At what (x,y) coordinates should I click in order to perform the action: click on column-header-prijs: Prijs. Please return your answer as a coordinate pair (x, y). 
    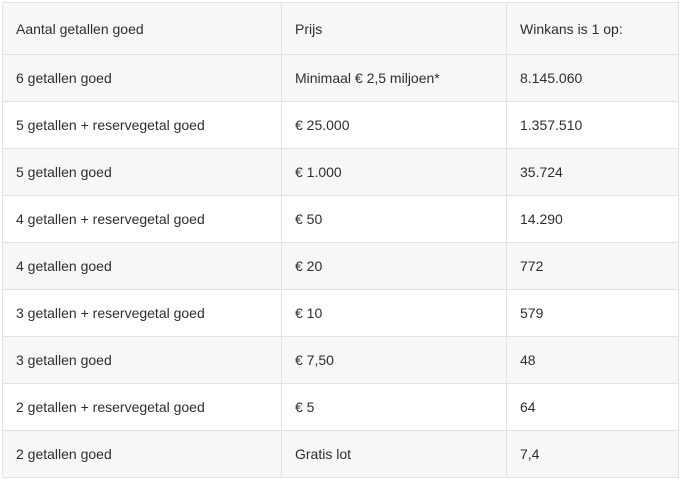
    Looking at the image, I should click on (394, 28).